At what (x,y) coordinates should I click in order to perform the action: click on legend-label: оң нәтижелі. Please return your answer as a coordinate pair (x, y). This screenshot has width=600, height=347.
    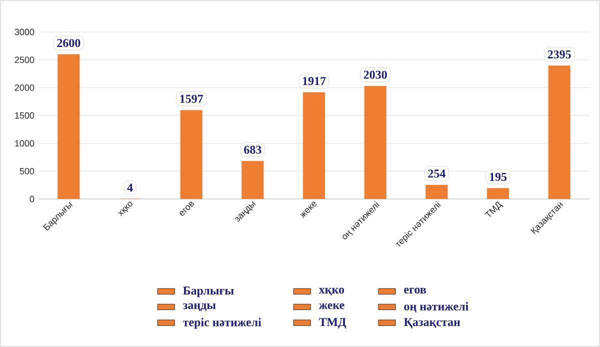
    Looking at the image, I should click on (436, 307).